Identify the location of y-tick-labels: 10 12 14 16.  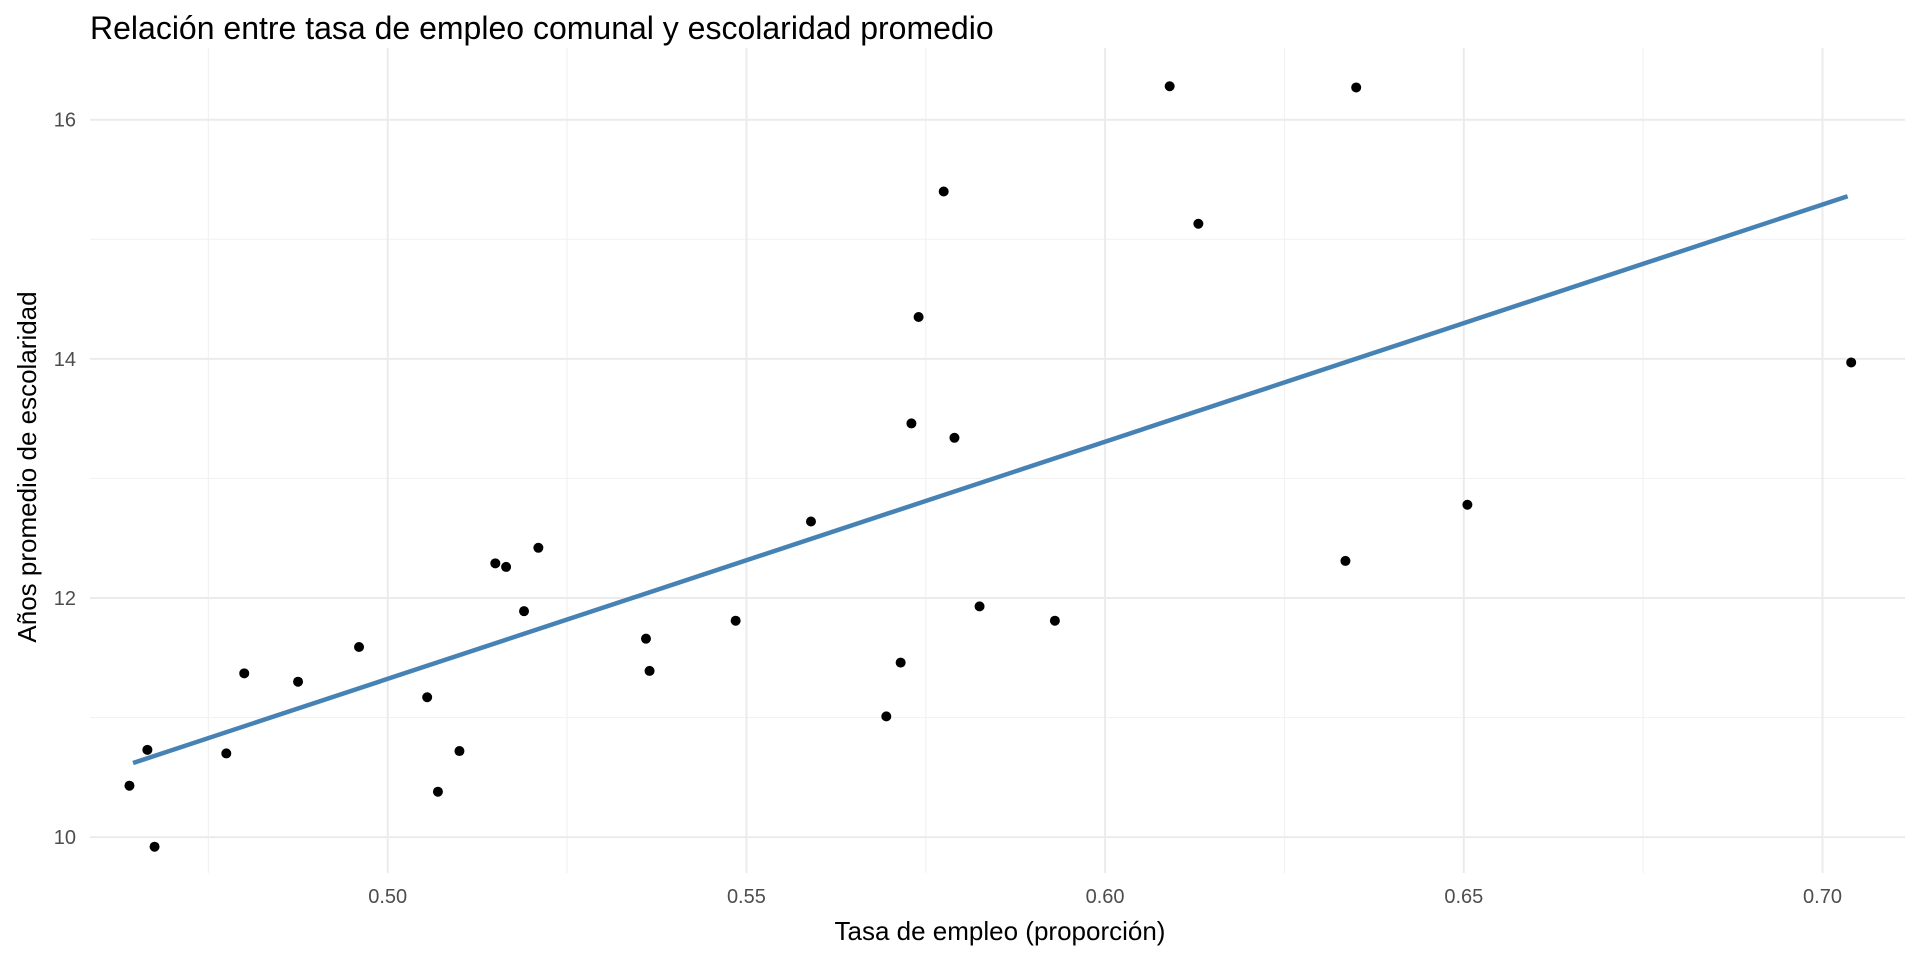
(65, 479).